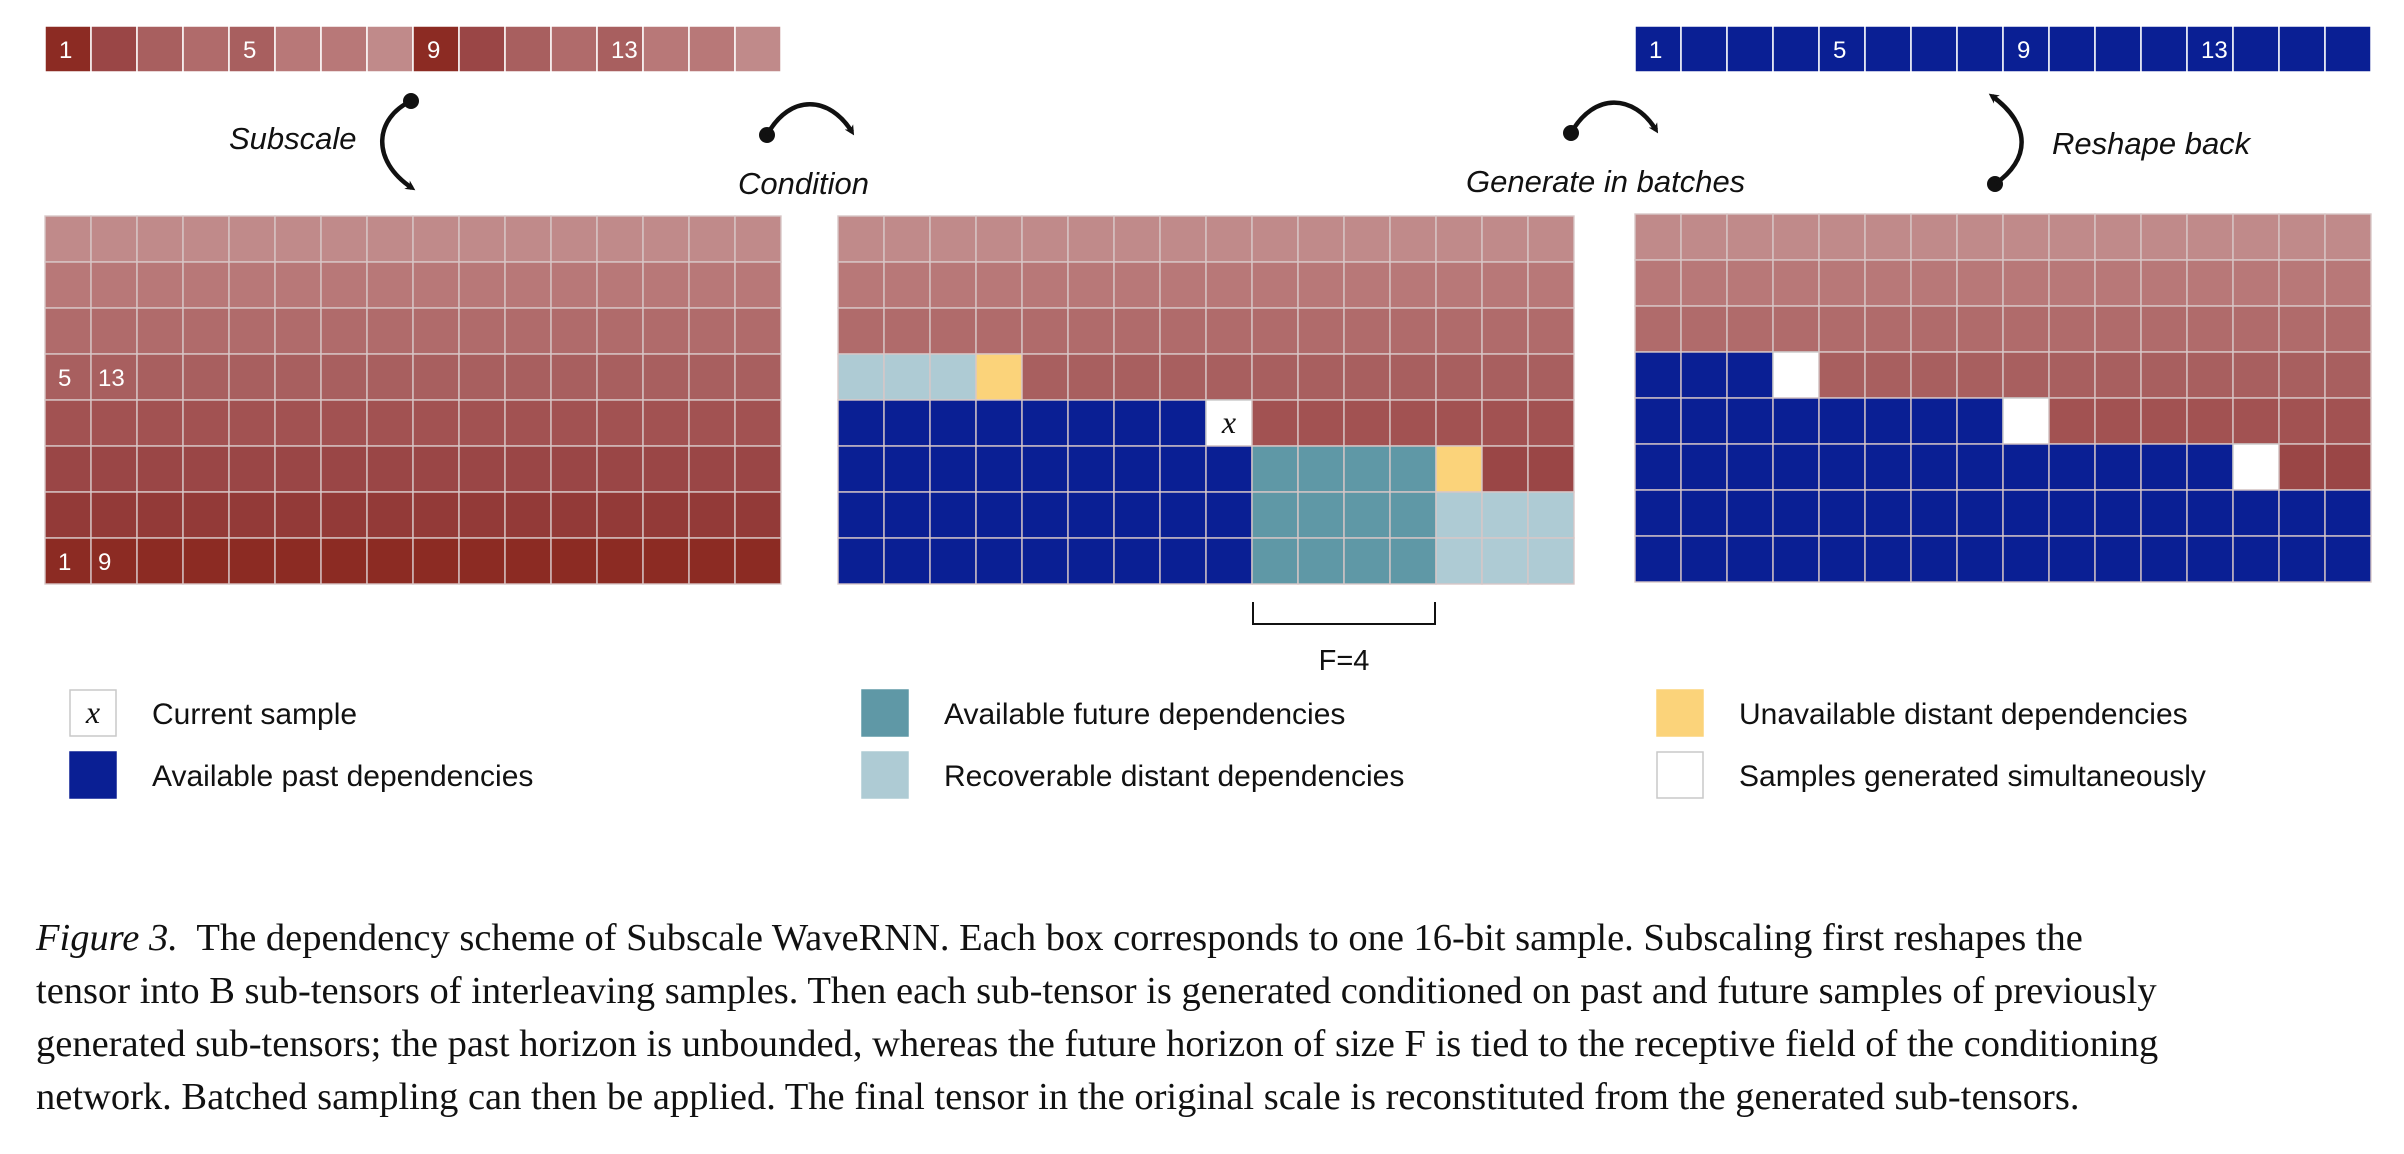 The width and height of the screenshot is (2404, 1154). Describe the element at coordinates (93, 713) in the screenshot. I see `legend-swatch-current` at that location.